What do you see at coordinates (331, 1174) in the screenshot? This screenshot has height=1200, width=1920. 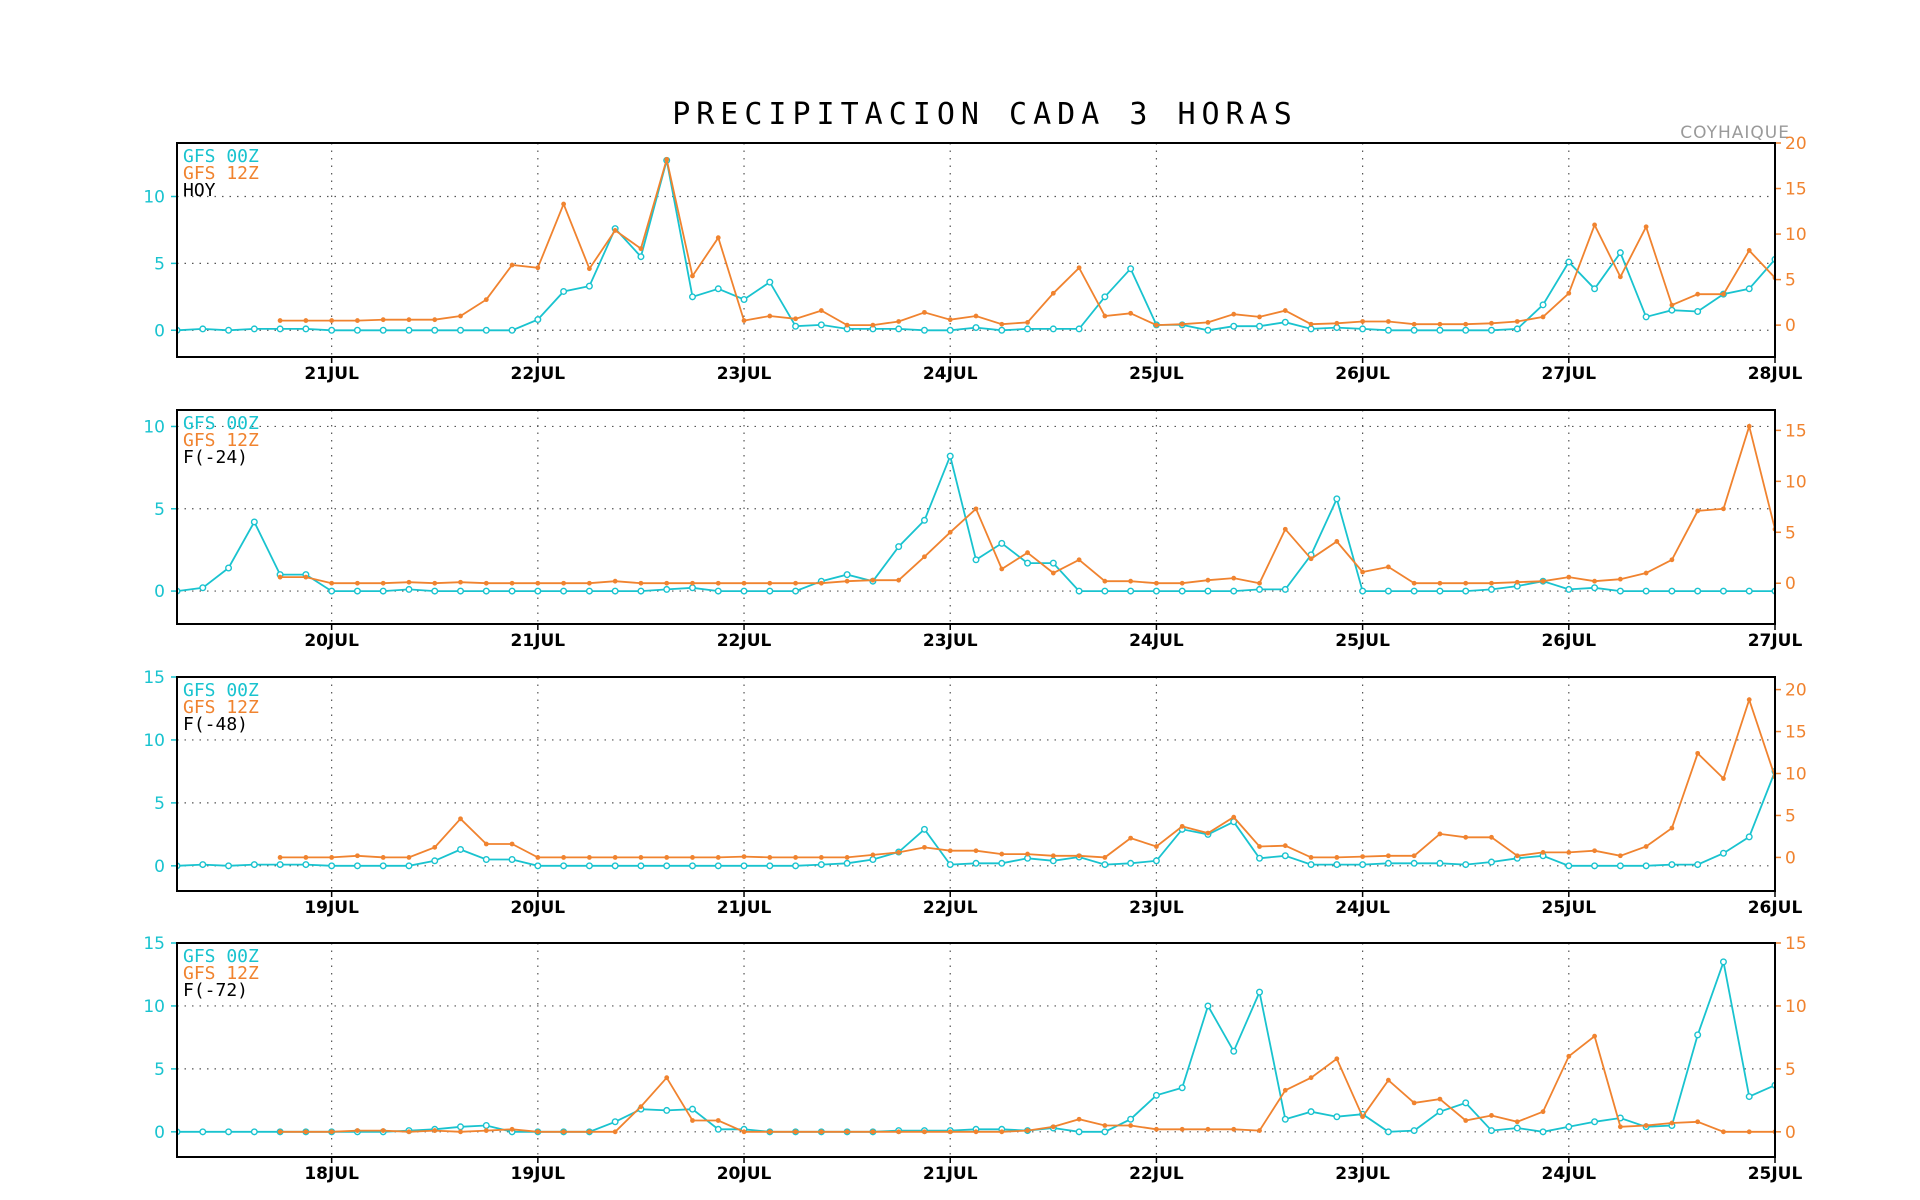 I see `x-tick-label: 18JUL` at bounding box center [331, 1174].